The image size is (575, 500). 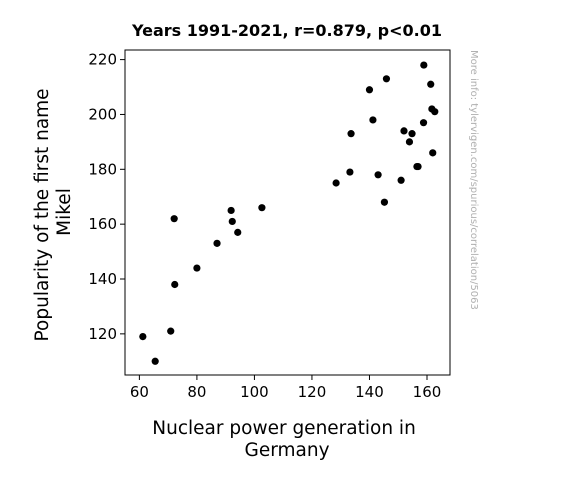 What do you see at coordinates (106, 197) in the screenshot?
I see `y-axis-ticks: 120 140 160 180 200 220` at bounding box center [106, 197].